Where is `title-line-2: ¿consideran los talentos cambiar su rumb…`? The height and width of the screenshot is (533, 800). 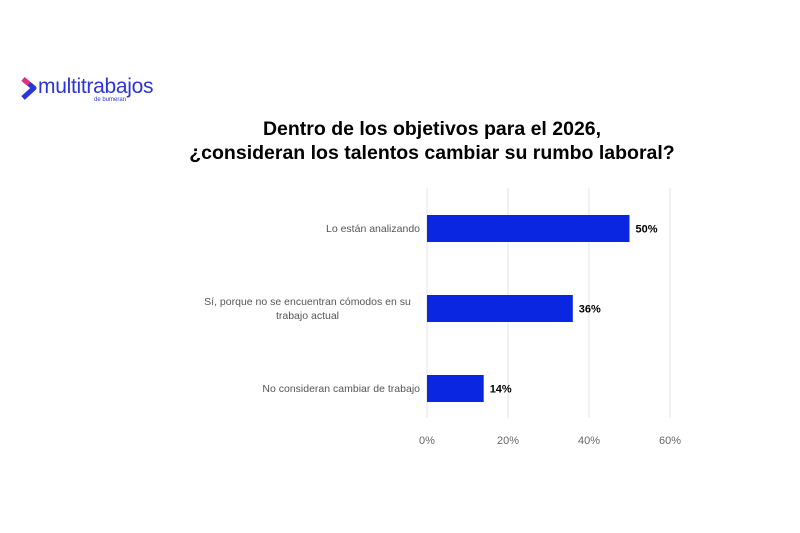 title-line-2: ¿consideran los talentos cambiar su rumb… is located at coordinates (432, 153).